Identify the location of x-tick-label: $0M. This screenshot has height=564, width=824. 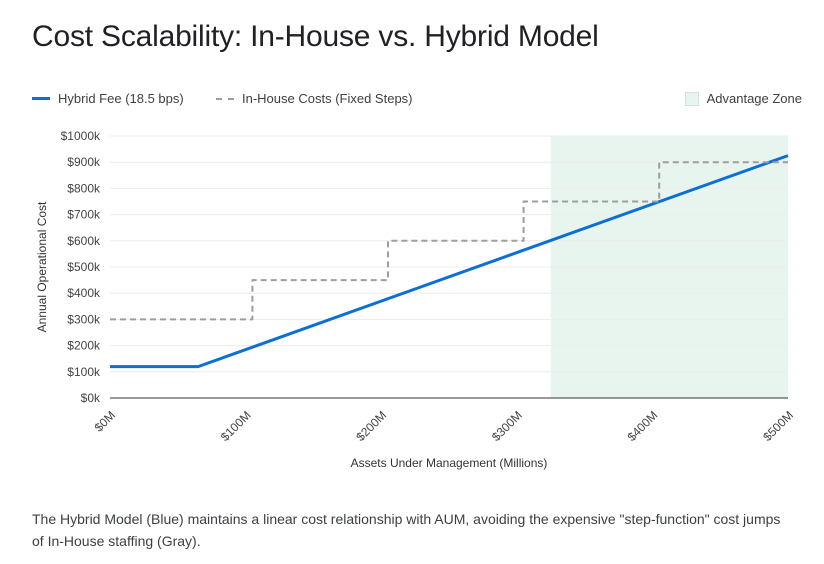
(105, 421).